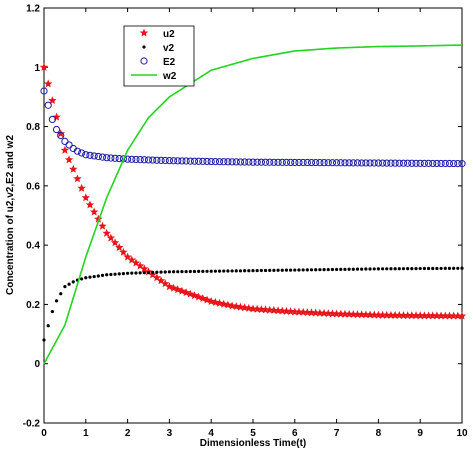 This screenshot has height=456, width=473. What do you see at coordinates (44, 433) in the screenshot?
I see `x-tick-label: 0` at bounding box center [44, 433].